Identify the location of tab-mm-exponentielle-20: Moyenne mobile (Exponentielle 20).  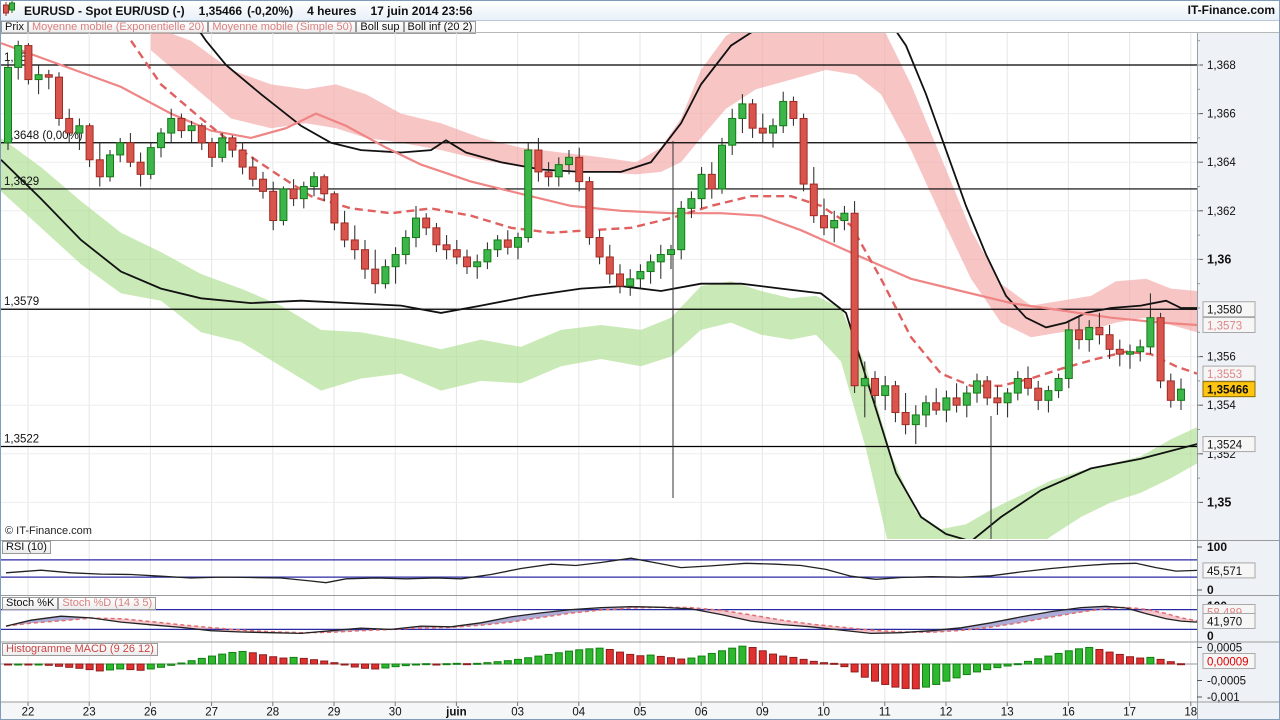
(118, 27).